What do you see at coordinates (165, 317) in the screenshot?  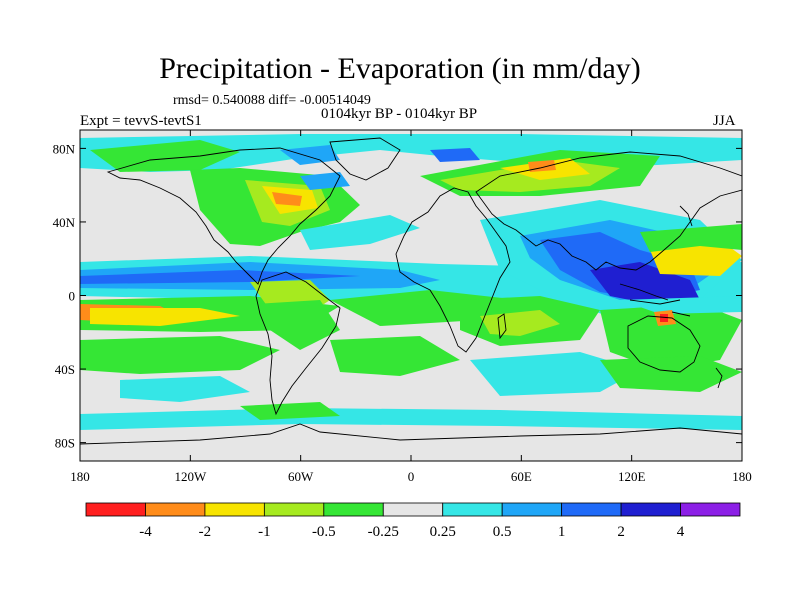 I see `field-epac-yellow` at bounding box center [165, 317].